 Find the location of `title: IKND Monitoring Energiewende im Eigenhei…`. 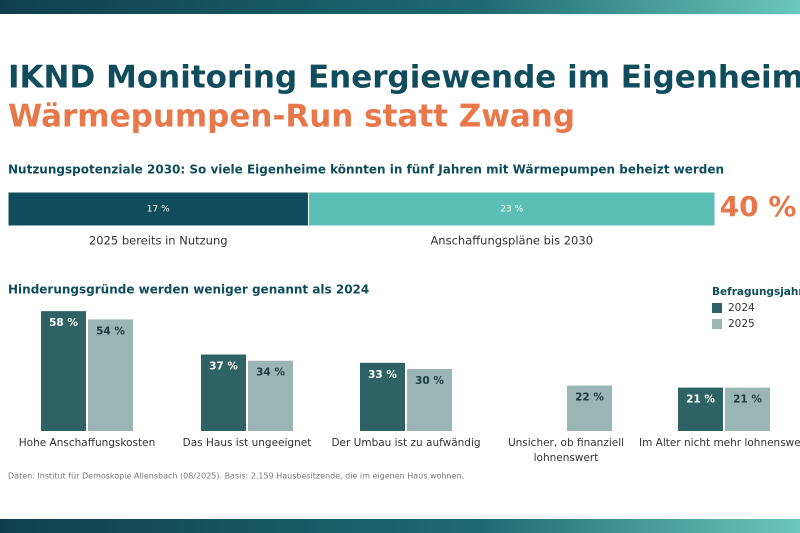

title: IKND Monitoring Energiewende im Eigenhei… is located at coordinates (404, 78).